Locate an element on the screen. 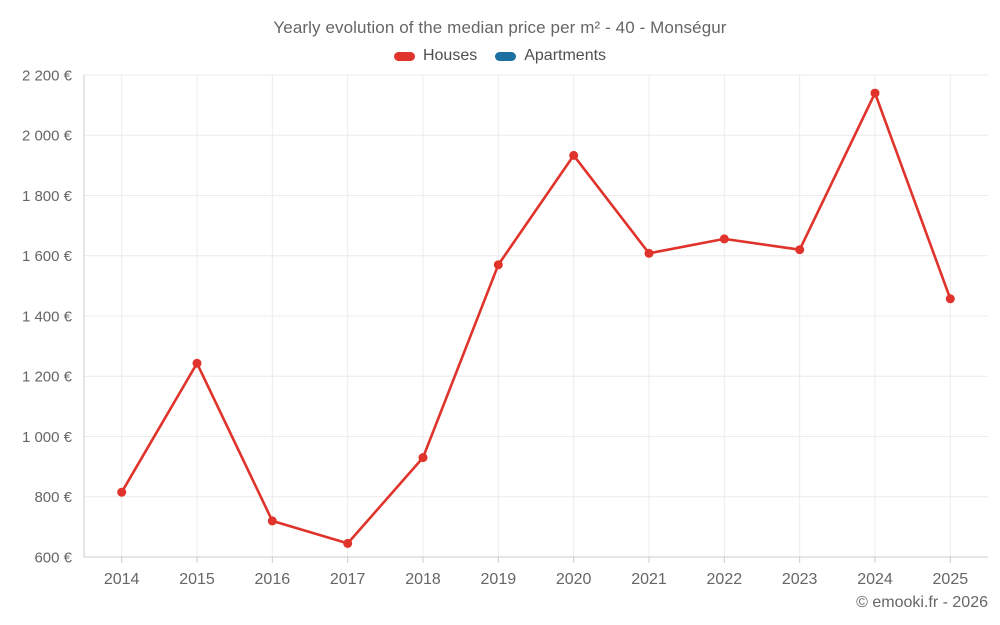 The height and width of the screenshot is (625, 1000). footer-credit-link: © emooki.fr - 2026 is located at coordinates (922, 602).